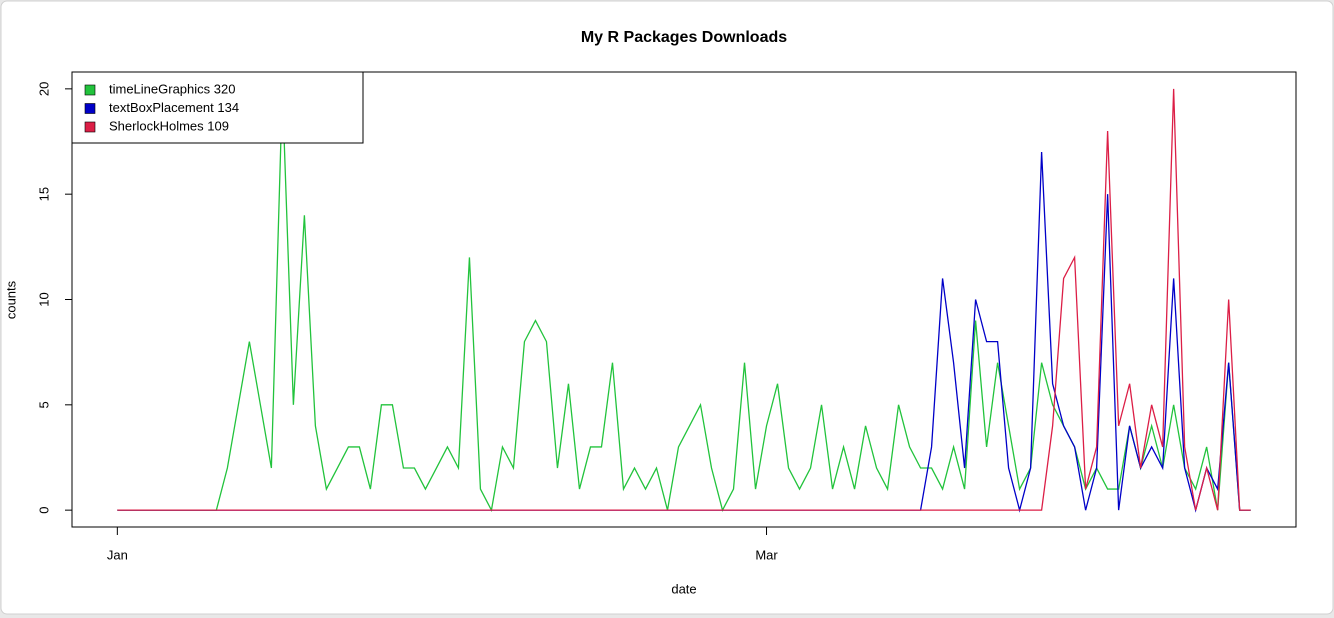 The image size is (1334, 618). Describe the element at coordinates (174, 107) in the screenshot. I see `legend-label: textBoxPlacement 134` at that location.